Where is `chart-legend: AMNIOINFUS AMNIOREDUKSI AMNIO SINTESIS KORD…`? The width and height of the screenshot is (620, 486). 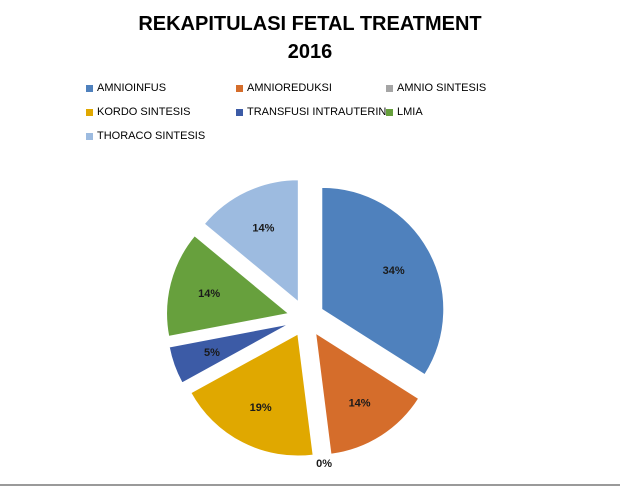
chart-legend: AMNIOINFUS AMNIOREDUKSI AMNIO SINTESIS KORD… is located at coordinates (346, 112).